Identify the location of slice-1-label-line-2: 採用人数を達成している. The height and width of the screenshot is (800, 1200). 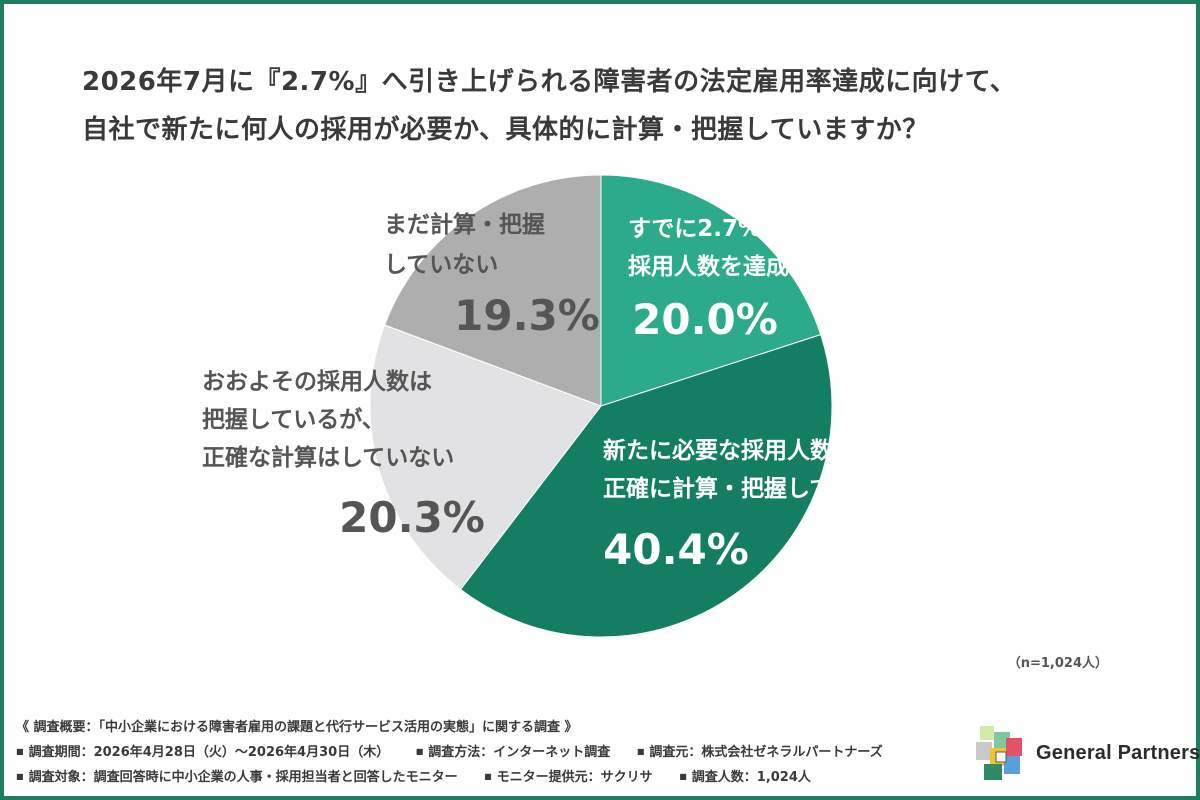
(754, 266).